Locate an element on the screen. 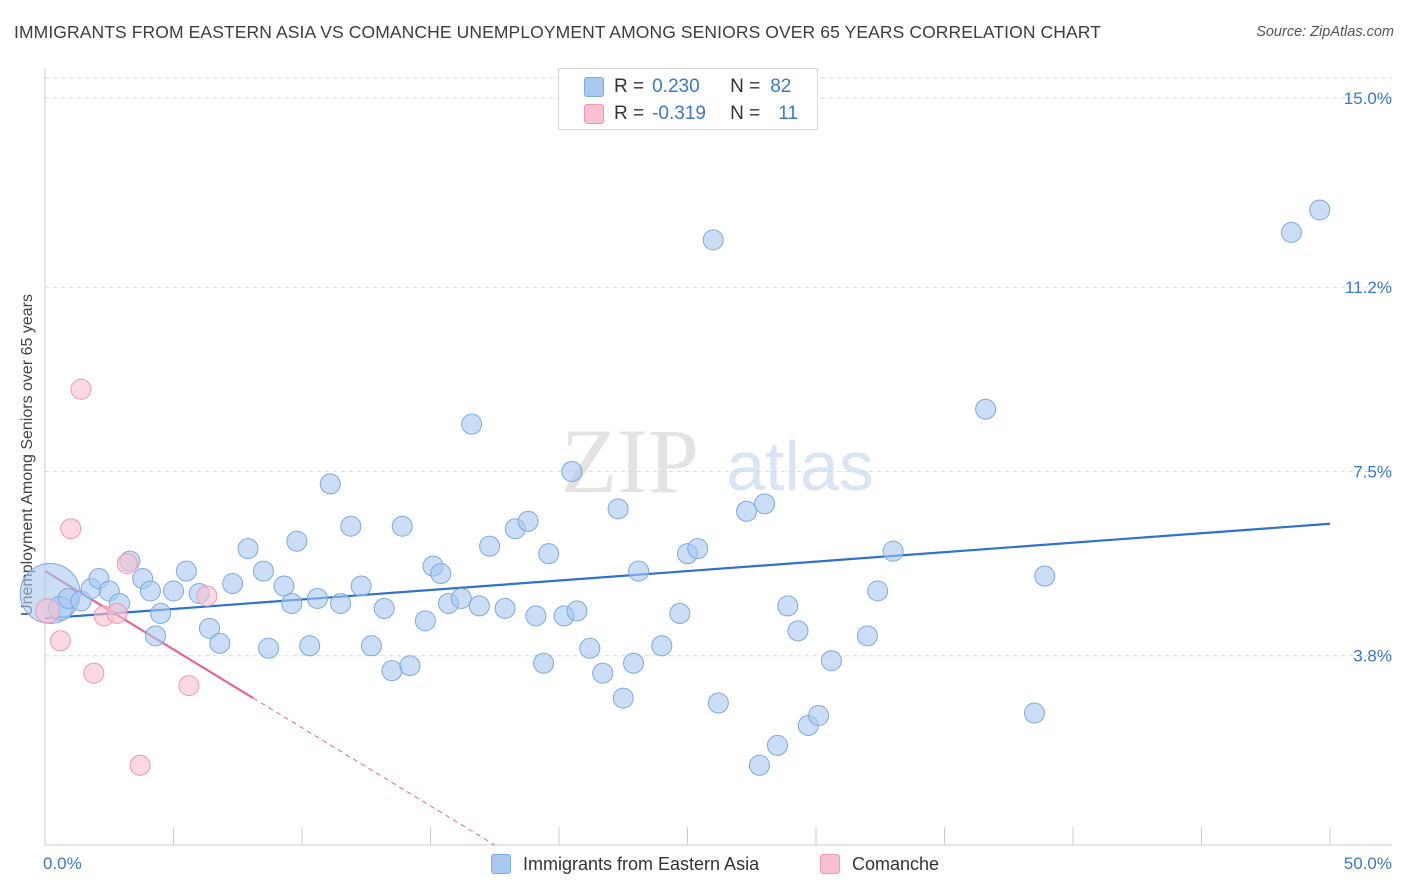  legend-swatch-series2 is located at coordinates (594, 114).